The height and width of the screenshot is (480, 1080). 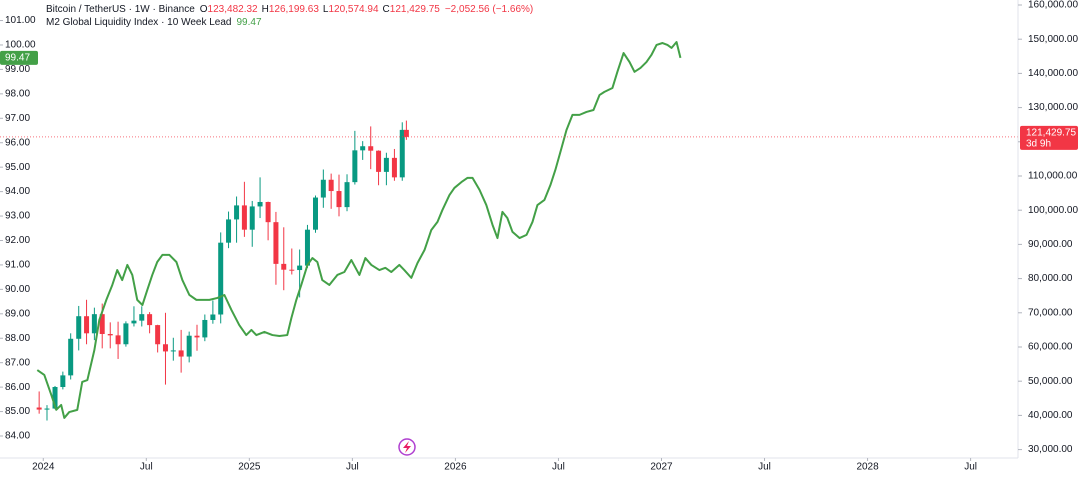 I want to click on y-tick-label: 100.00, so click(x=20, y=45).